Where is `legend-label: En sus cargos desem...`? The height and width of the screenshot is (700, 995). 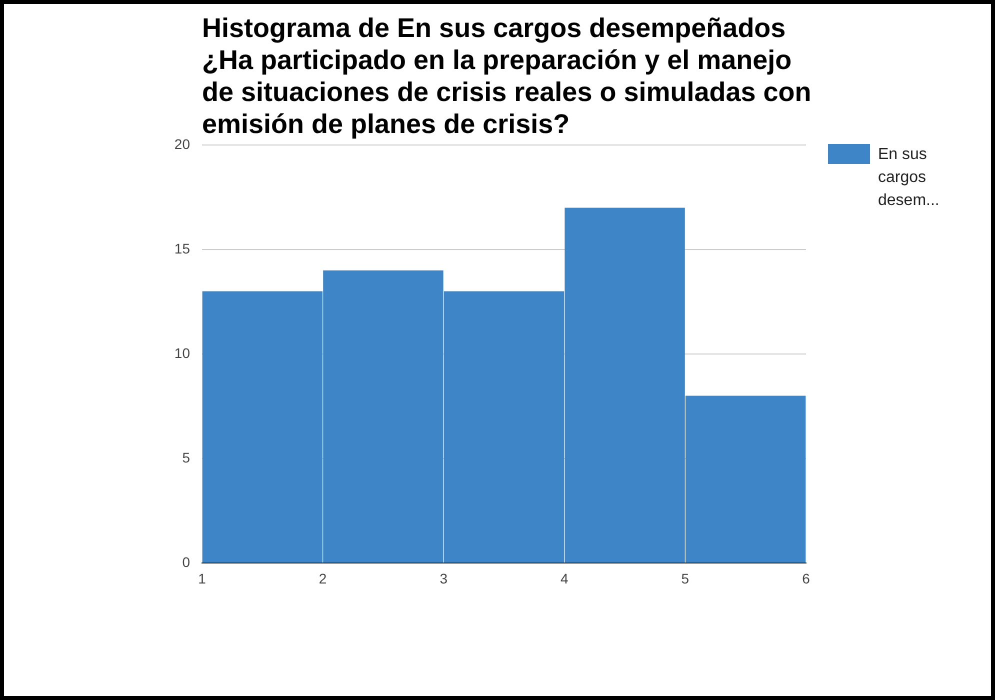 legend-label: En sus cargos desem... is located at coordinates (909, 178).